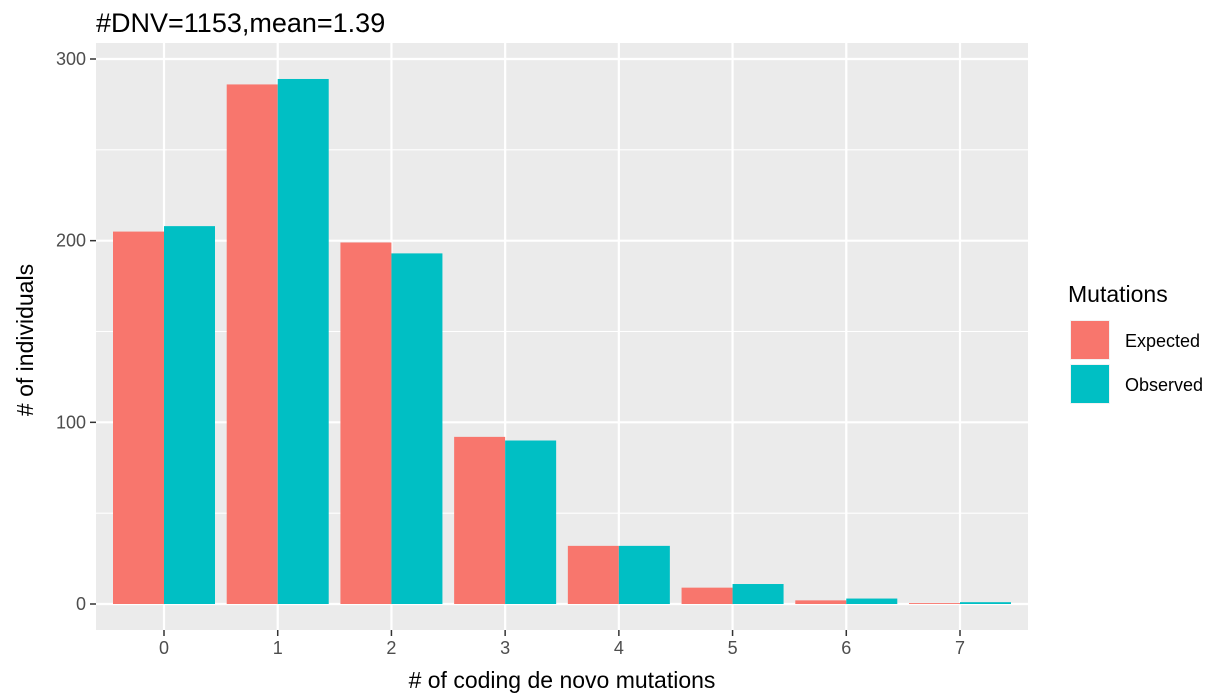  What do you see at coordinates (733, 648) in the screenshot?
I see `x-tick-label: 5` at bounding box center [733, 648].